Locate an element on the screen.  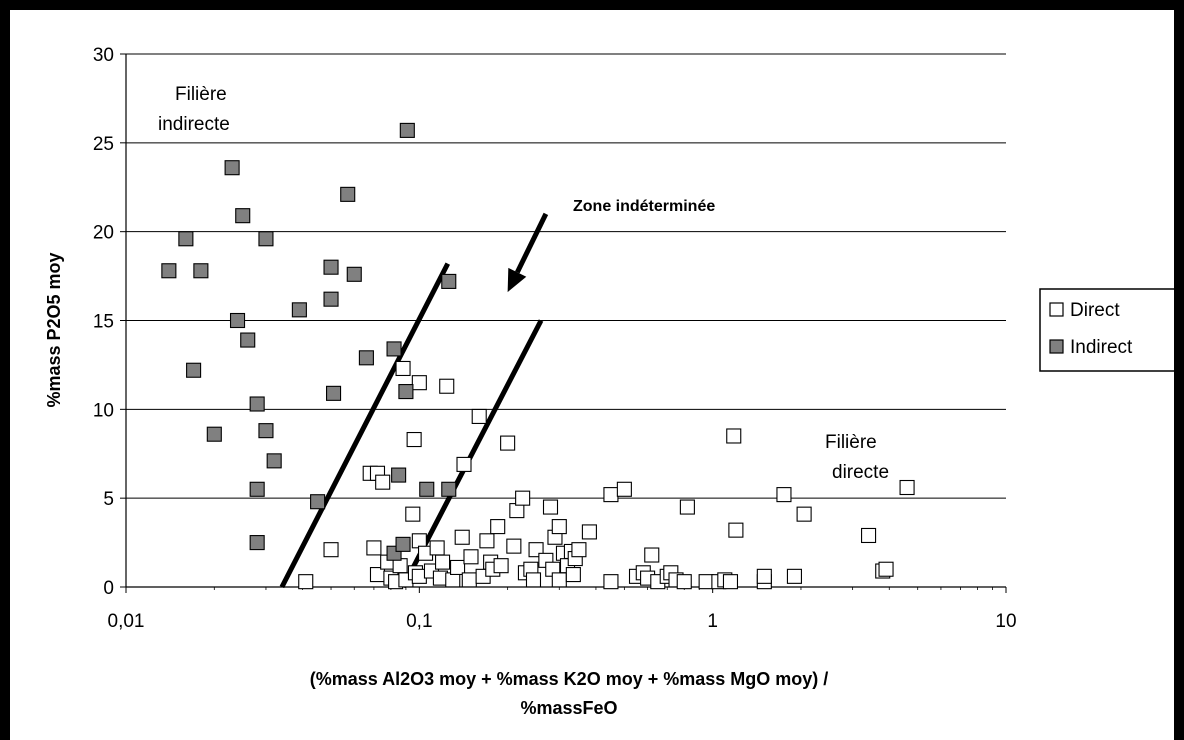
annotation-indirect-line1: Filière is located at coordinates (201, 94).